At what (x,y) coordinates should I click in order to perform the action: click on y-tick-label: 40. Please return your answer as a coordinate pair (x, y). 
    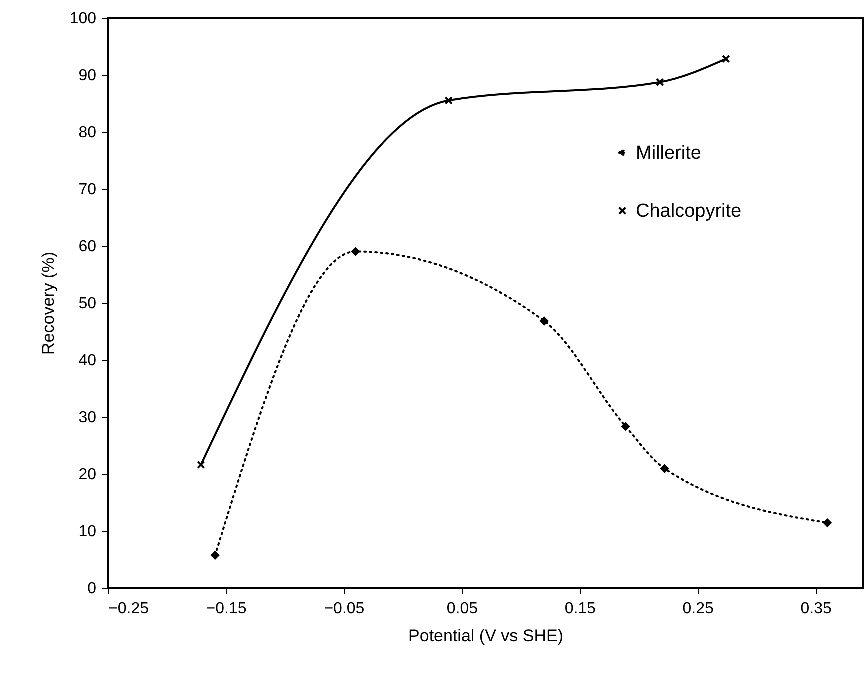
    Looking at the image, I should click on (87, 361).